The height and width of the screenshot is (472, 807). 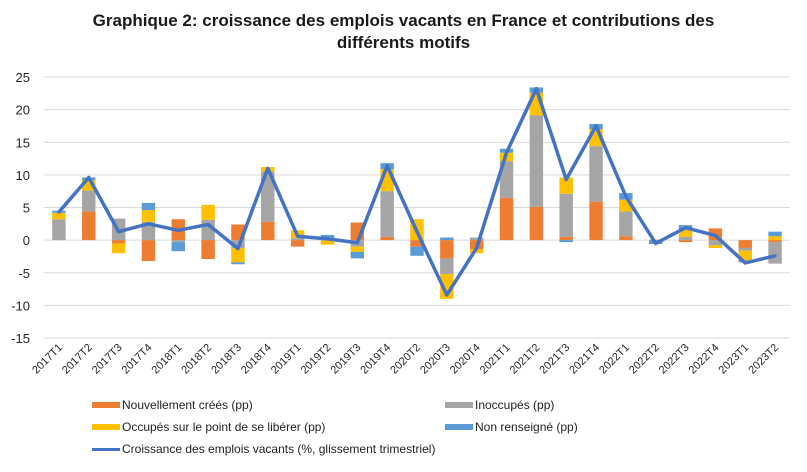 I want to click on x-tick-label: 2021T4, so click(x=584, y=359).